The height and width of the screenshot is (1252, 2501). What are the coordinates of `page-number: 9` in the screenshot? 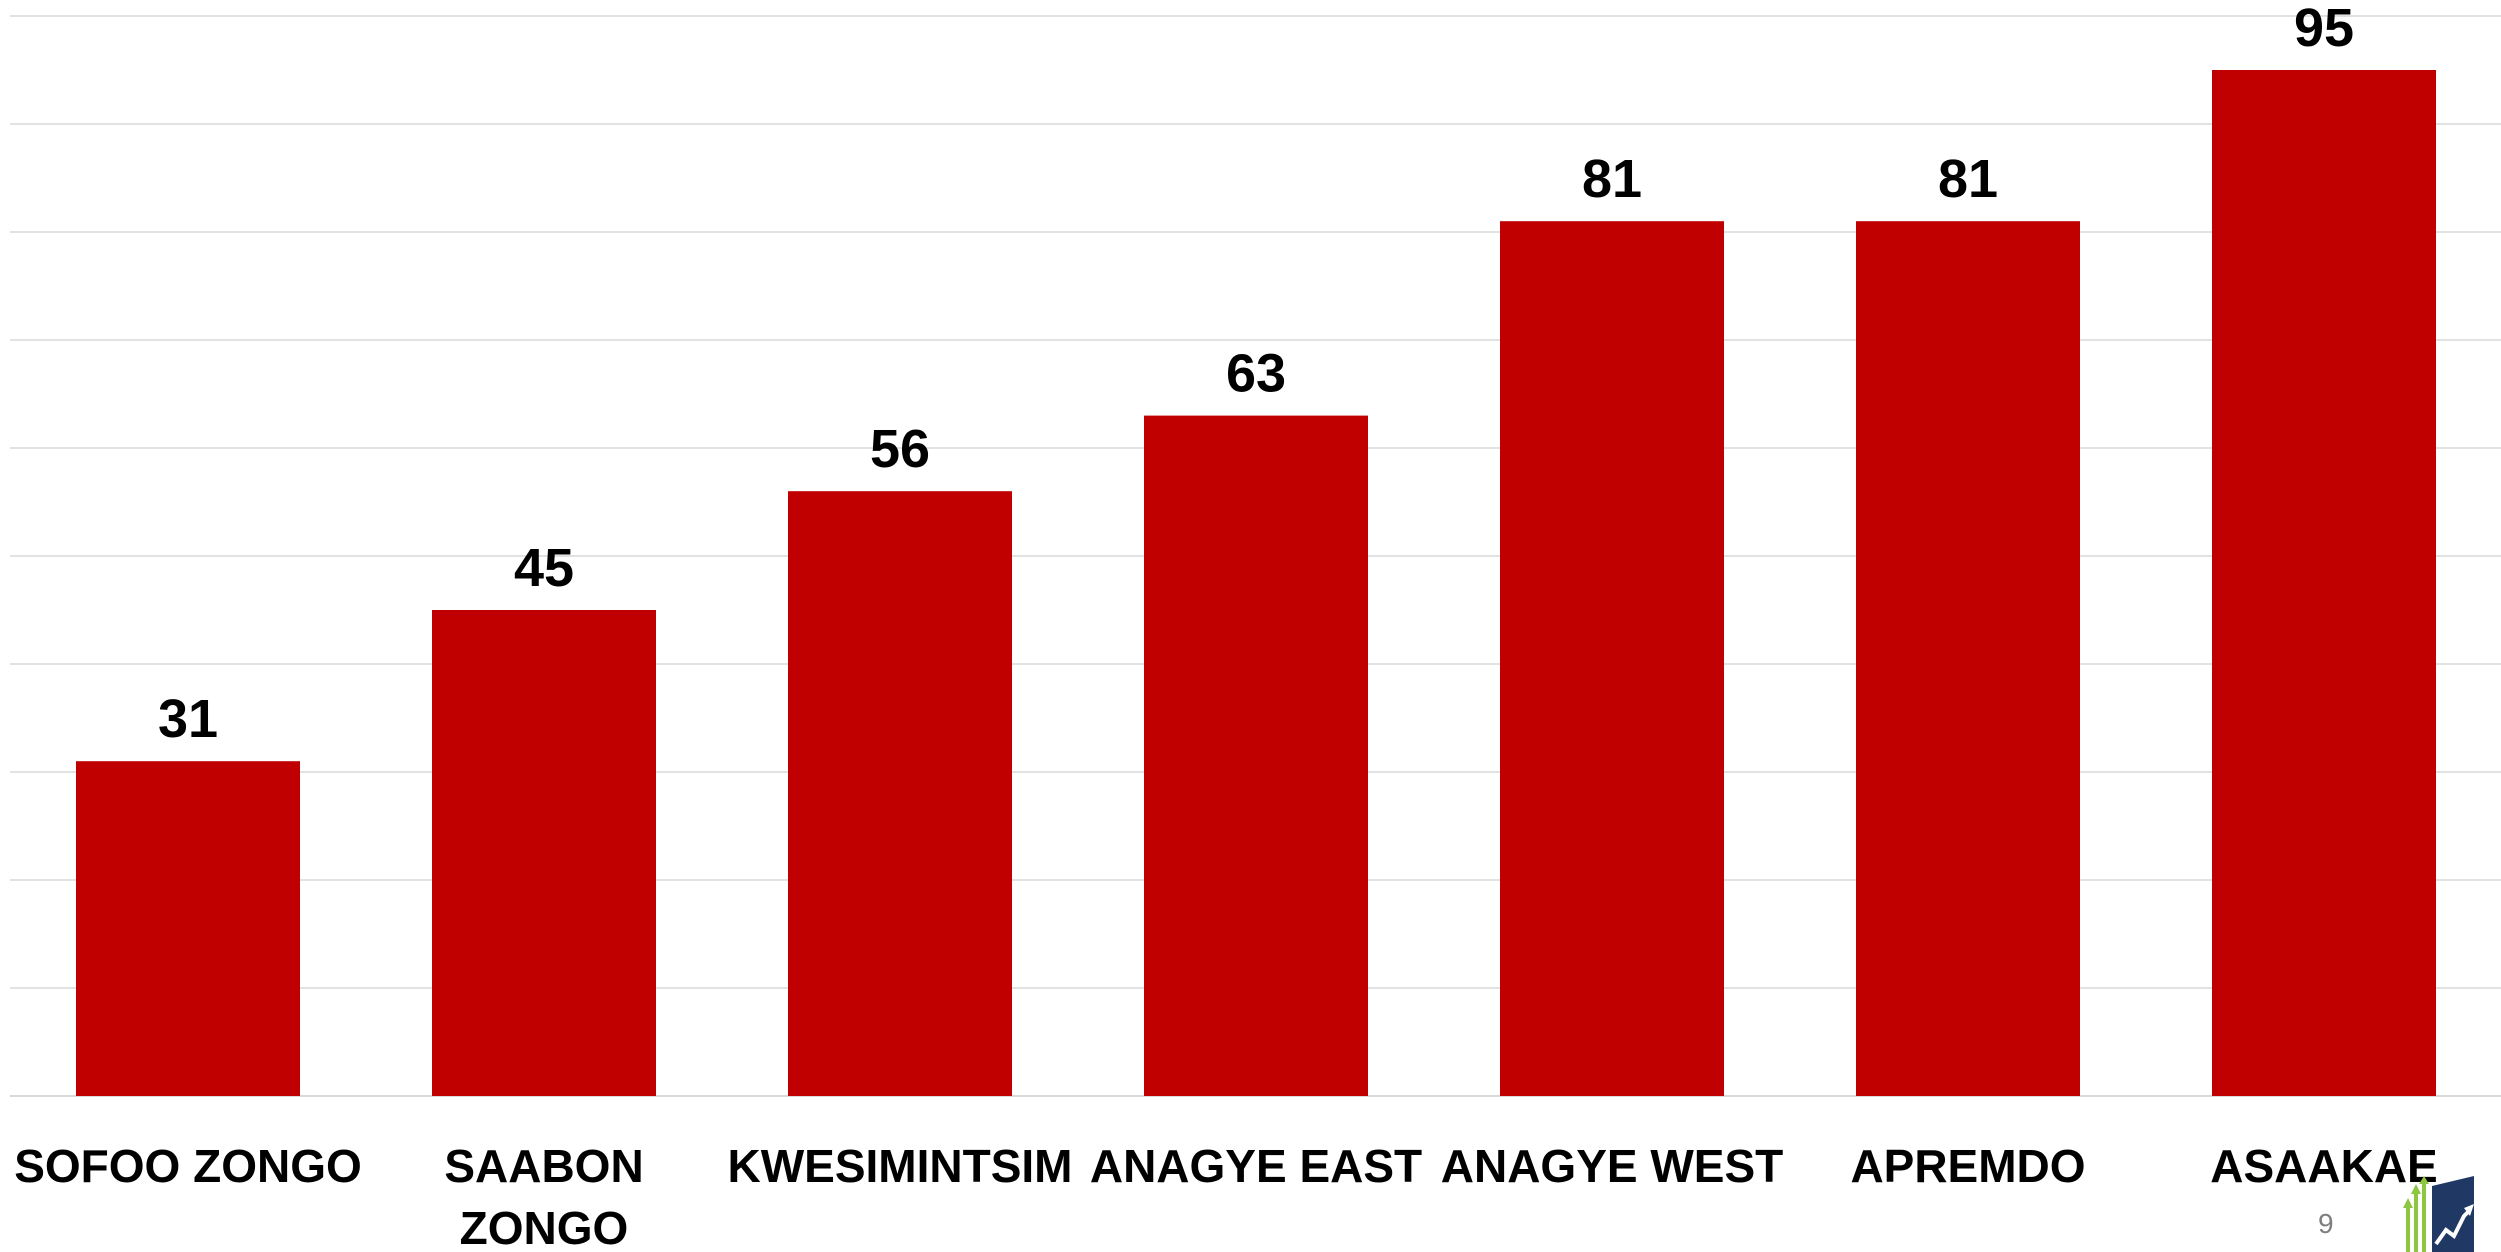 It's located at (2326, 1223).